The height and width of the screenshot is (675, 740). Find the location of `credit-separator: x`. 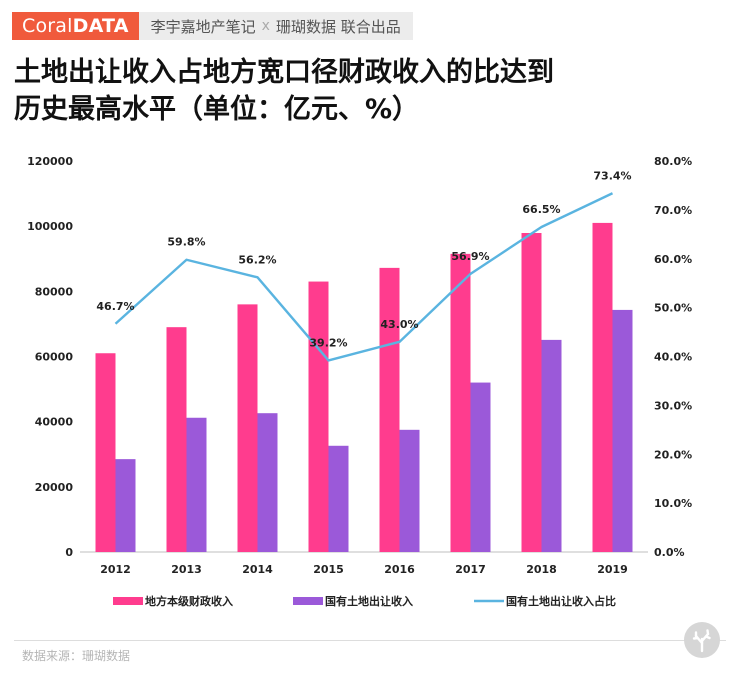

credit-separator: x is located at coordinates (265, 26).